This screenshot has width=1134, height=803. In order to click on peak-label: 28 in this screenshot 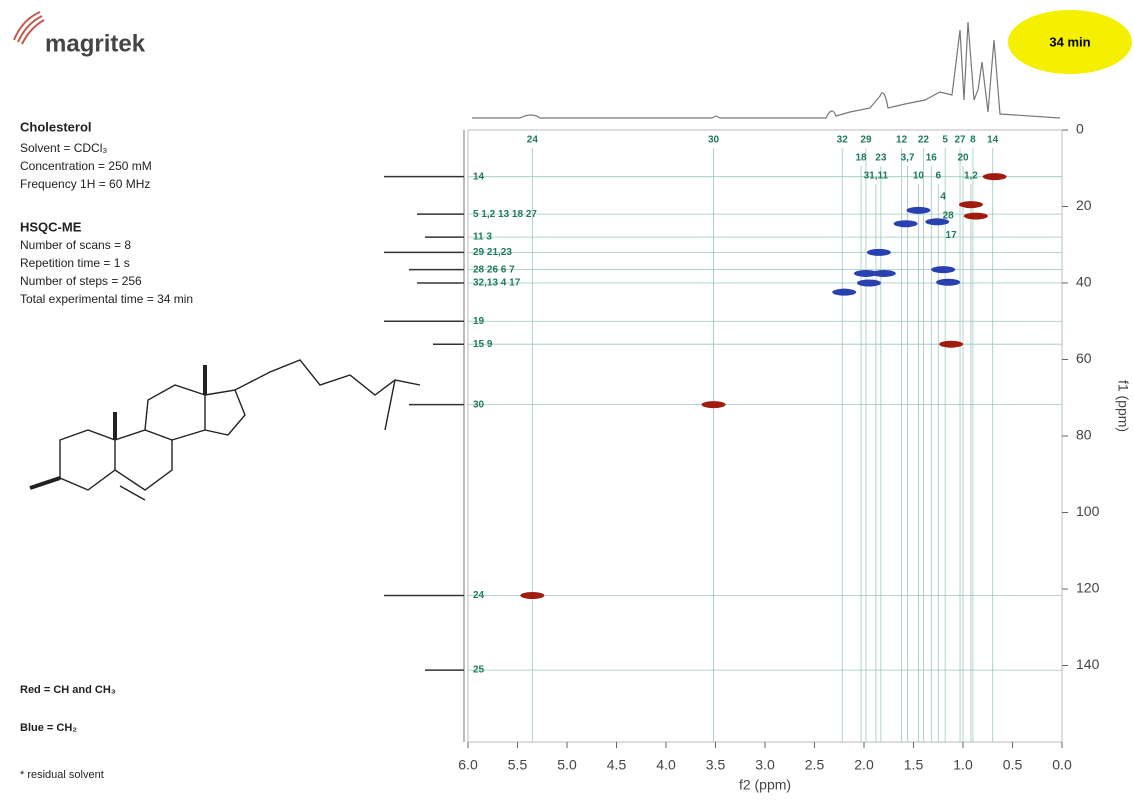, I will do `click(949, 216)`.